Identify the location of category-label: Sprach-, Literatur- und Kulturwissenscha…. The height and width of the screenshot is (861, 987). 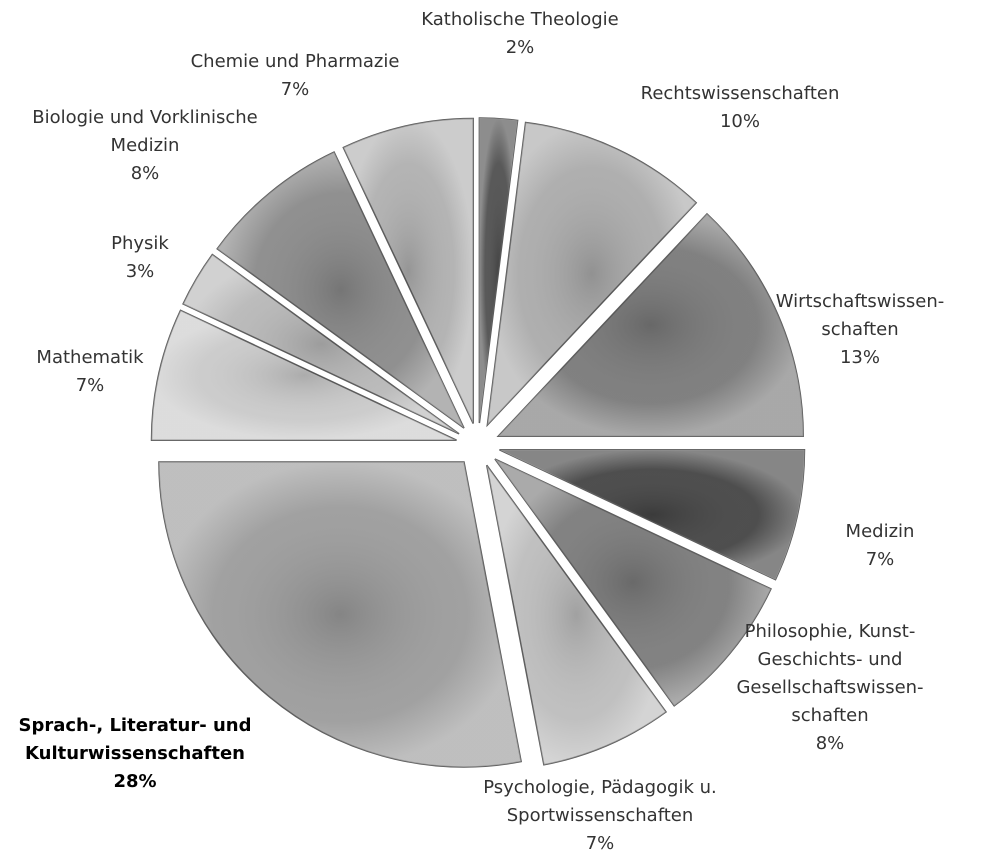
(135, 739).